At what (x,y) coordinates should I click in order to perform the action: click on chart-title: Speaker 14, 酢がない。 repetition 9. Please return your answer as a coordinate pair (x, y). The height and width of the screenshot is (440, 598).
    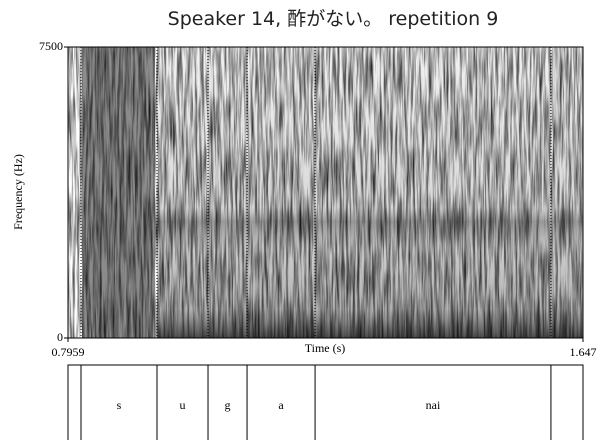
    Looking at the image, I should click on (333, 19).